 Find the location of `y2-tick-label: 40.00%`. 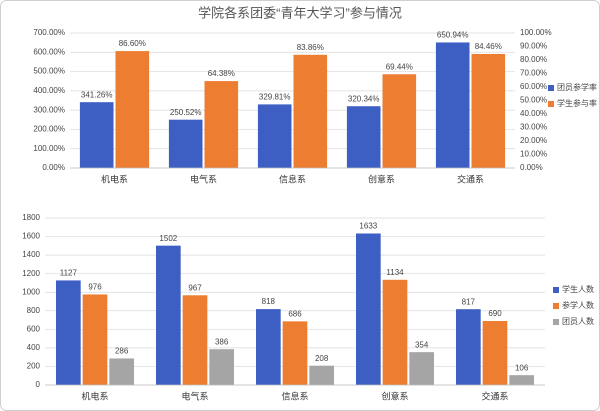

y2-tick-label: 40.00% is located at coordinates (533, 113).